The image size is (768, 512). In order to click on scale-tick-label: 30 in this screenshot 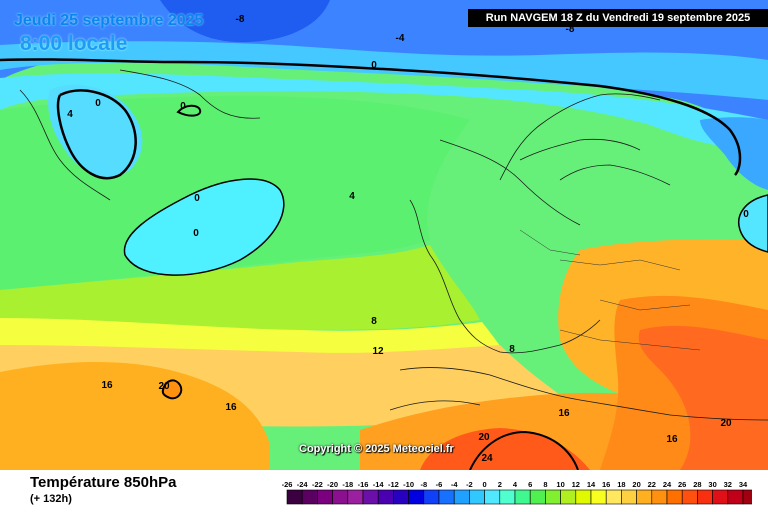, I will do `click(712, 484)`.